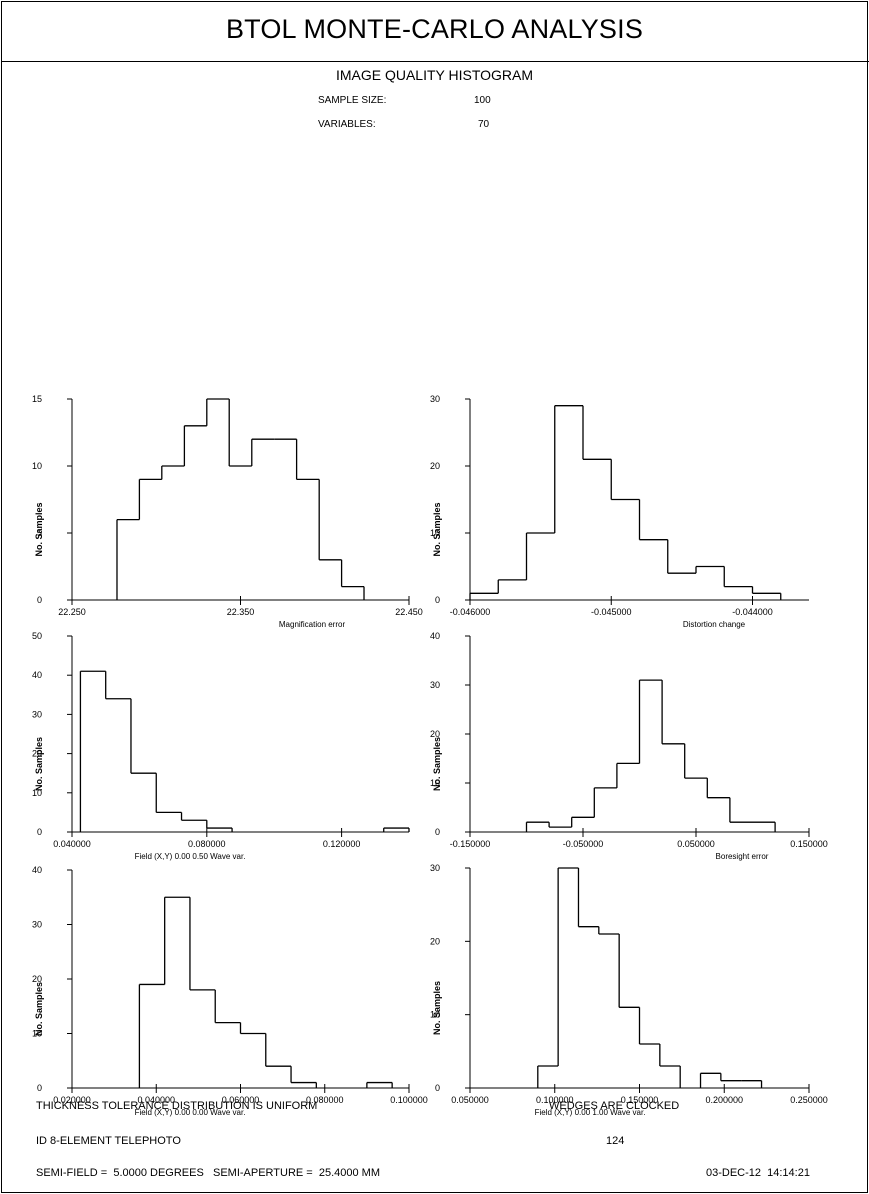 The image size is (869, 1194). What do you see at coordinates (37, 399) in the screenshot?
I see `y-tick-label: 15` at bounding box center [37, 399].